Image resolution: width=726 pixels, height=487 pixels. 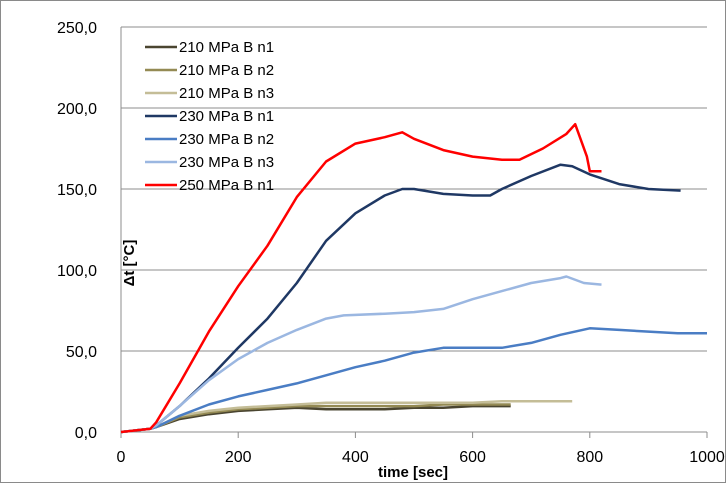 What do you see at coordinates (77, 190) in the screenshot?
I see `y-tick-label: 150,0` at bounding box center [77, 190].